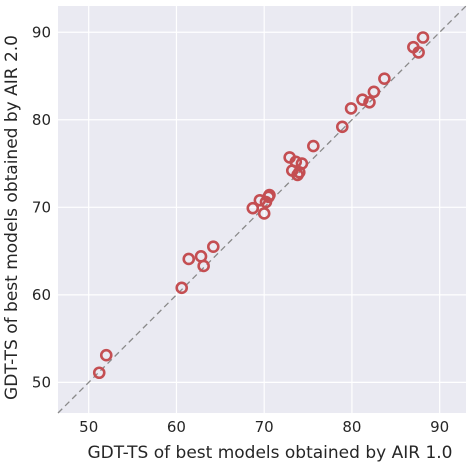  Describe the element at coordinates (41, 295) in the screenshot. I see `y-tick-label: 60` at that location.